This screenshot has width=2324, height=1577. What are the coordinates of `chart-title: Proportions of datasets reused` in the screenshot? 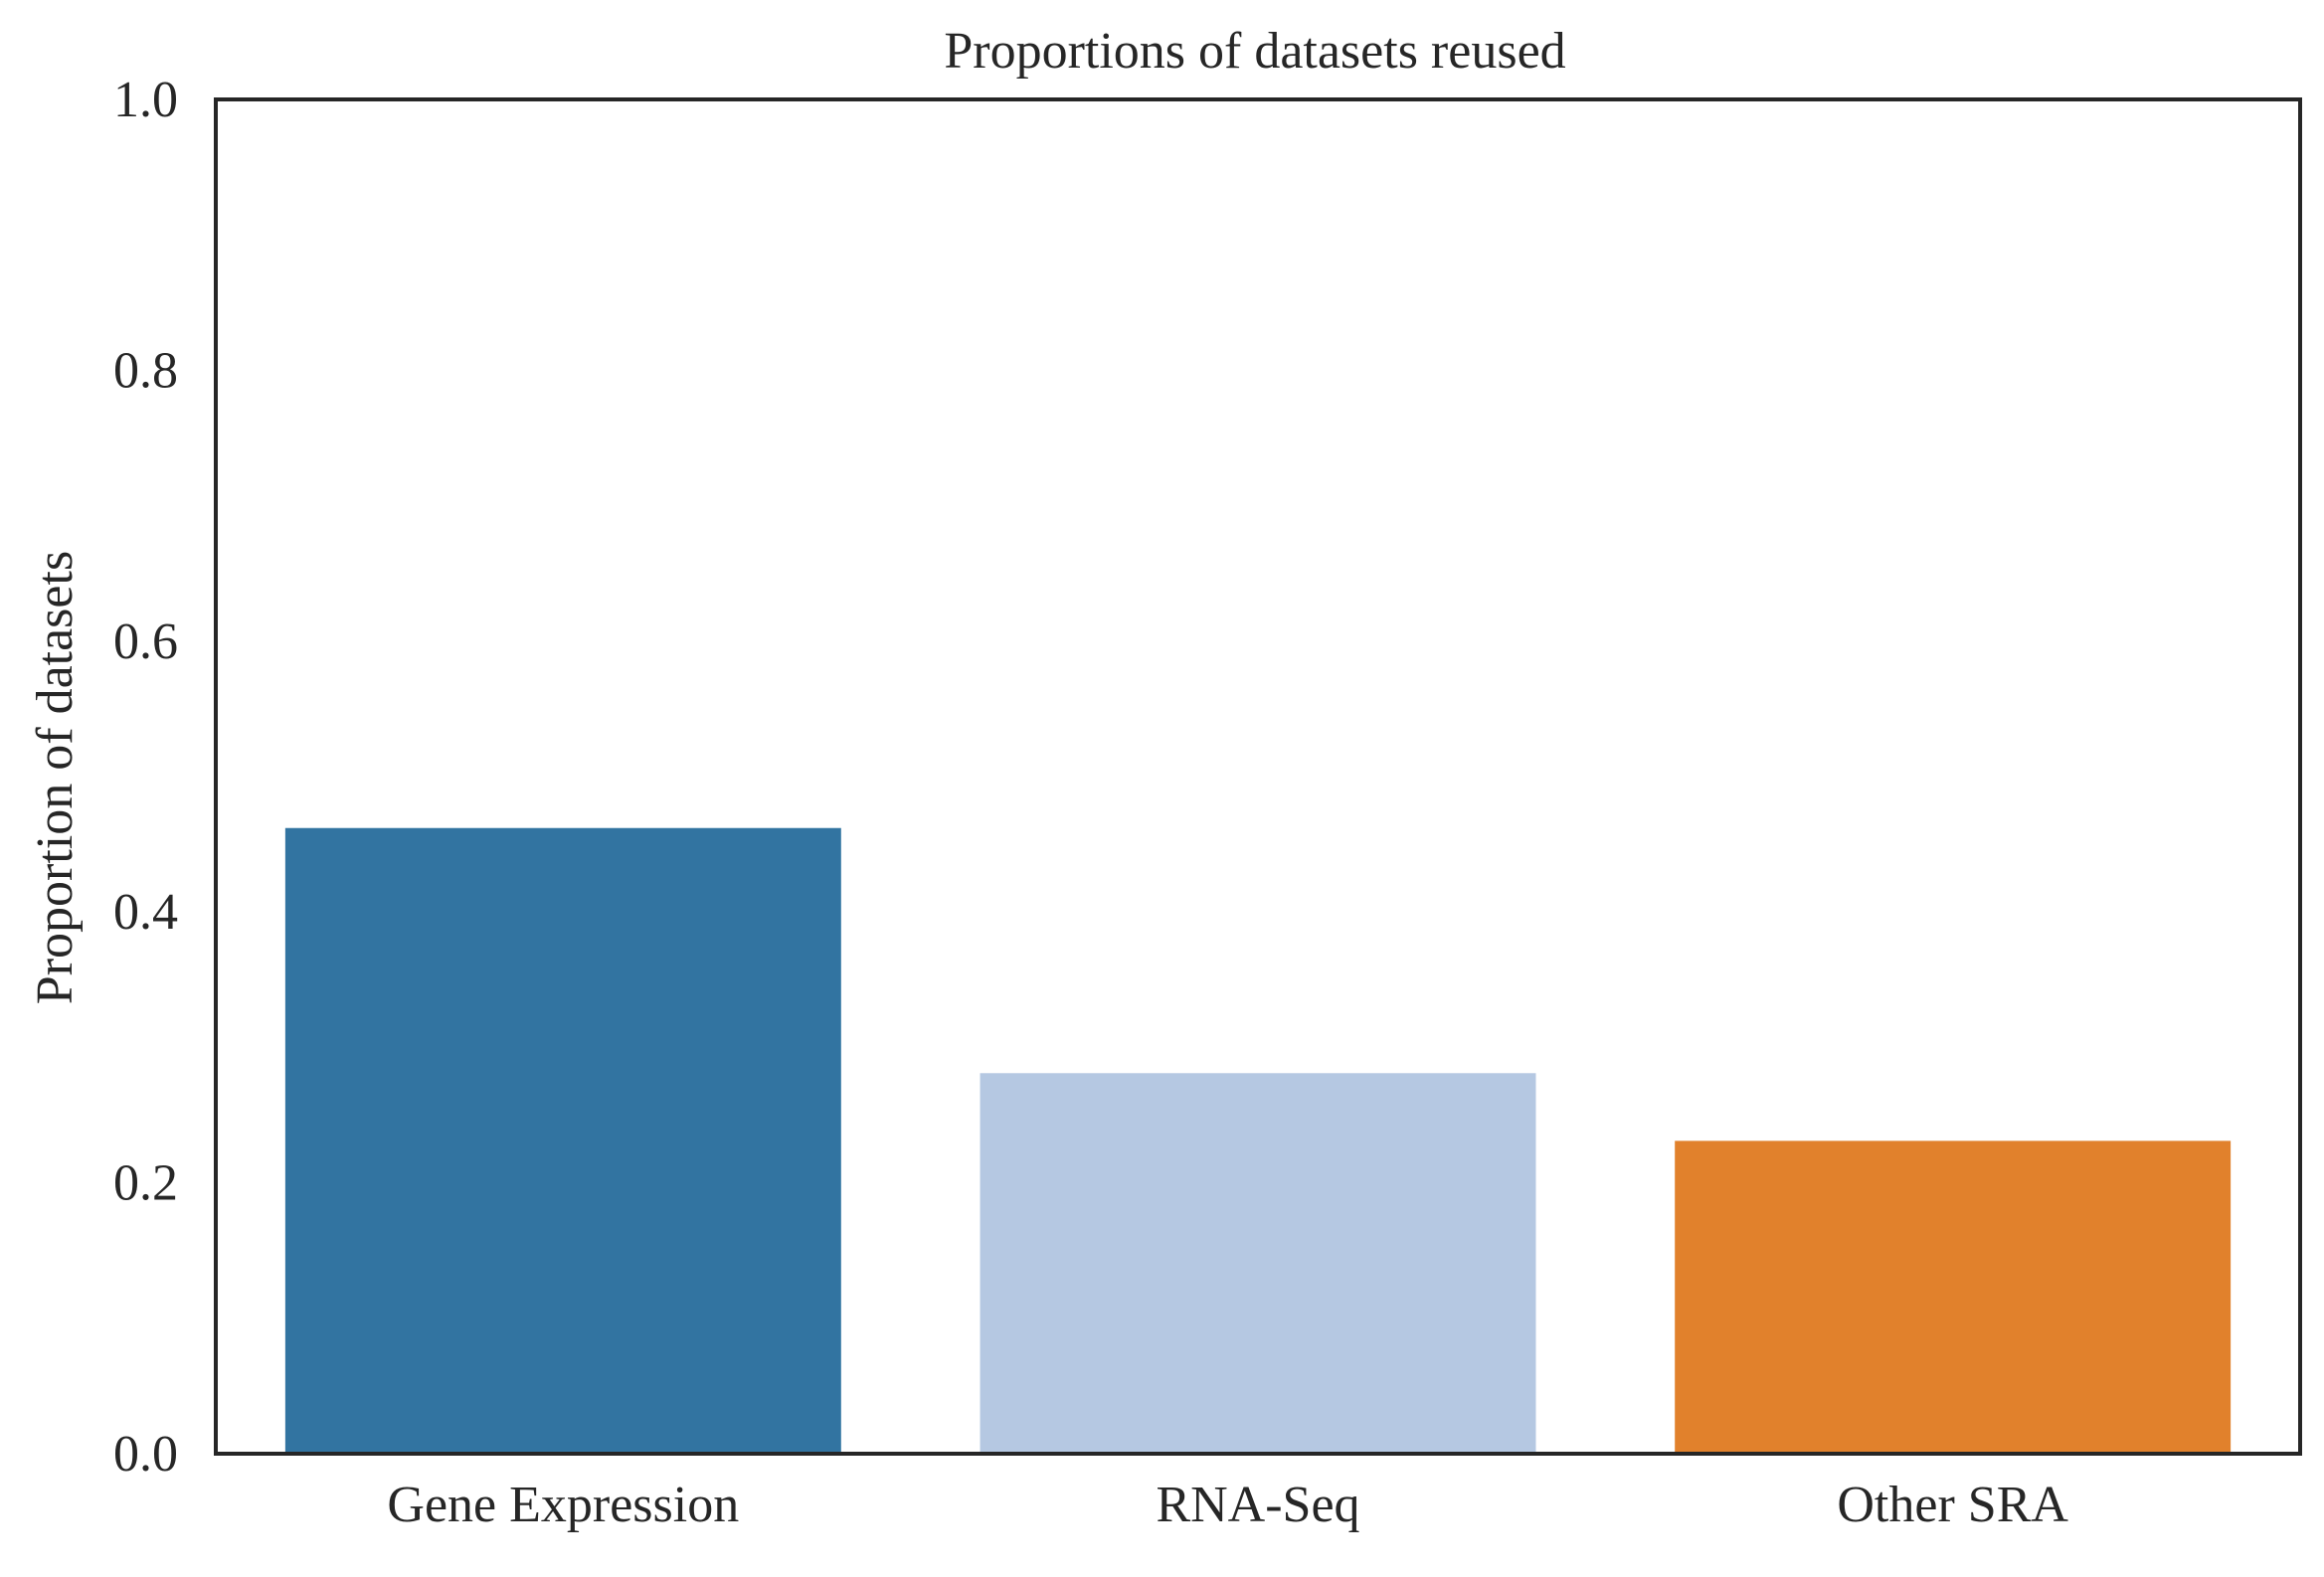 It's located at (1254, 51).